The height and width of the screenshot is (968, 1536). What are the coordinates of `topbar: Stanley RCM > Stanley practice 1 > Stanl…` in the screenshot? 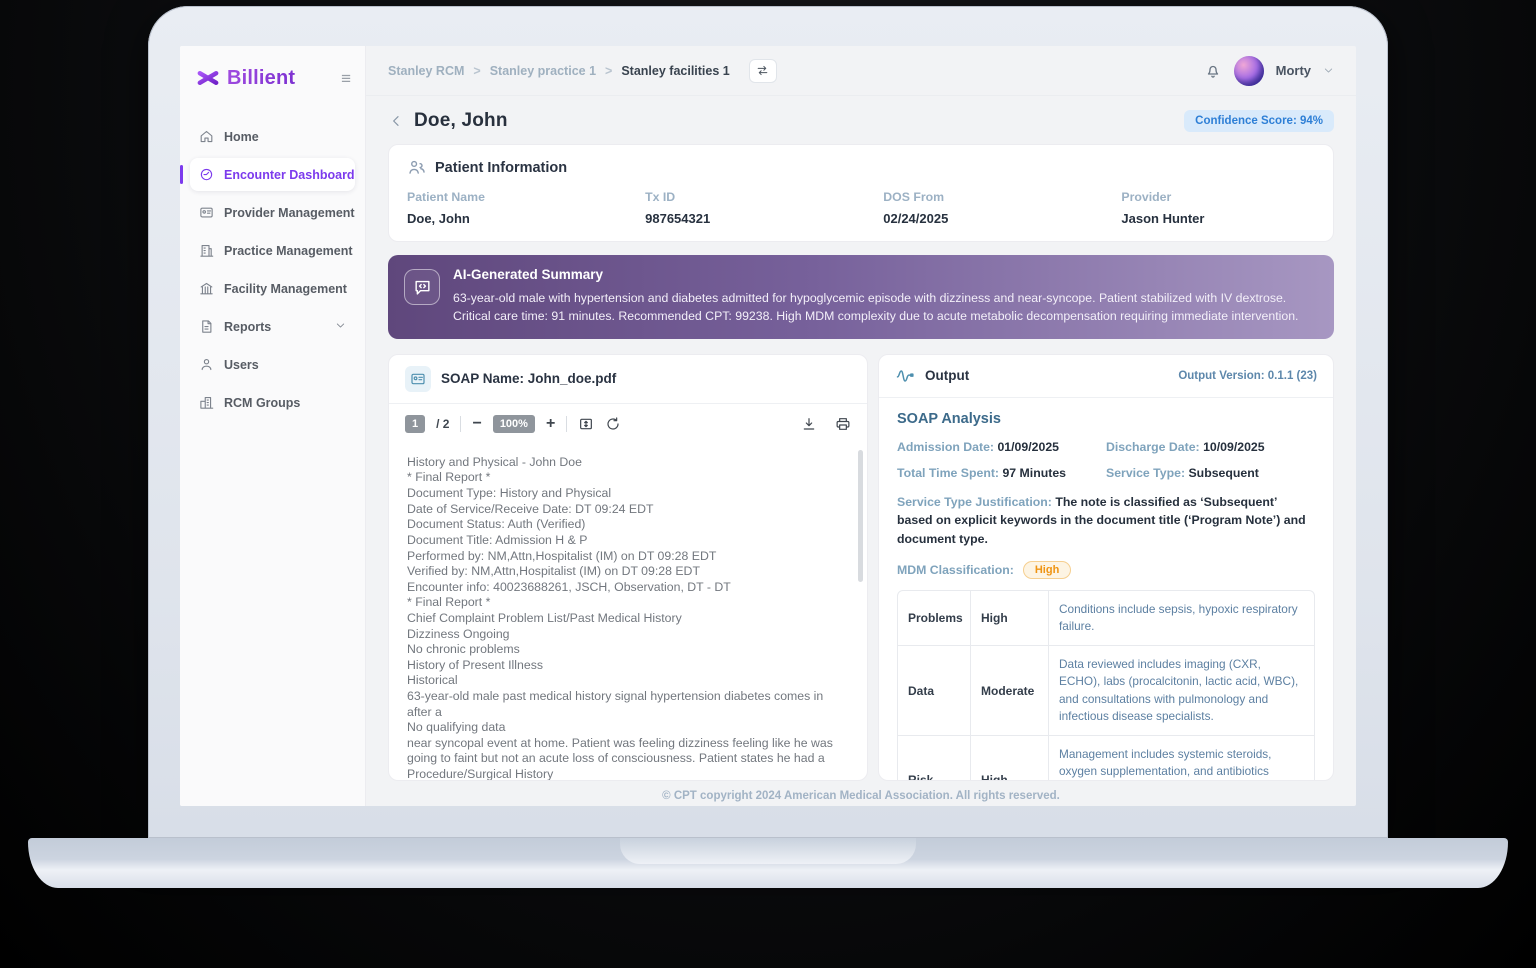 It's located at (861, 71).